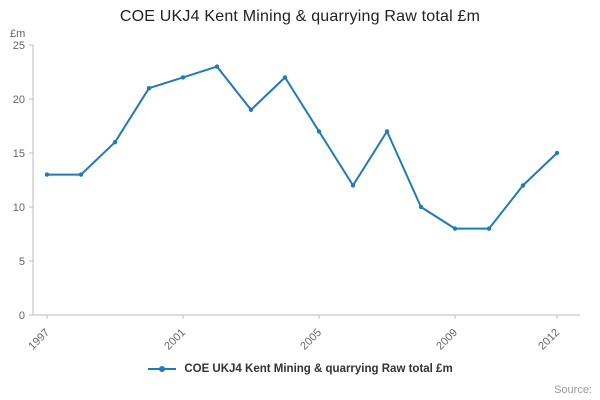 The width and height of the screenshot is (600, 400). I want to click on x-tick-label: 1997, so click(39, 340).